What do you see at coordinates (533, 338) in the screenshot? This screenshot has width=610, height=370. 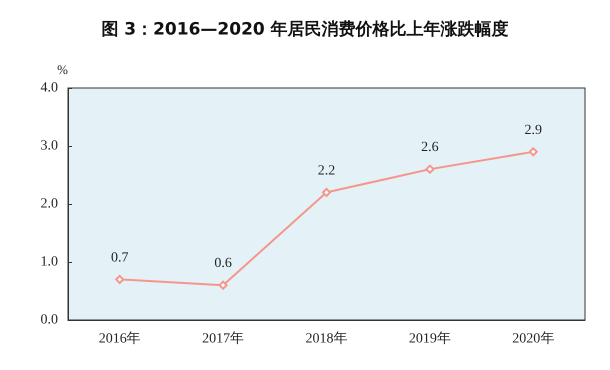 I see `x-tick-label: 2020年` at bounding box center [533, 338].